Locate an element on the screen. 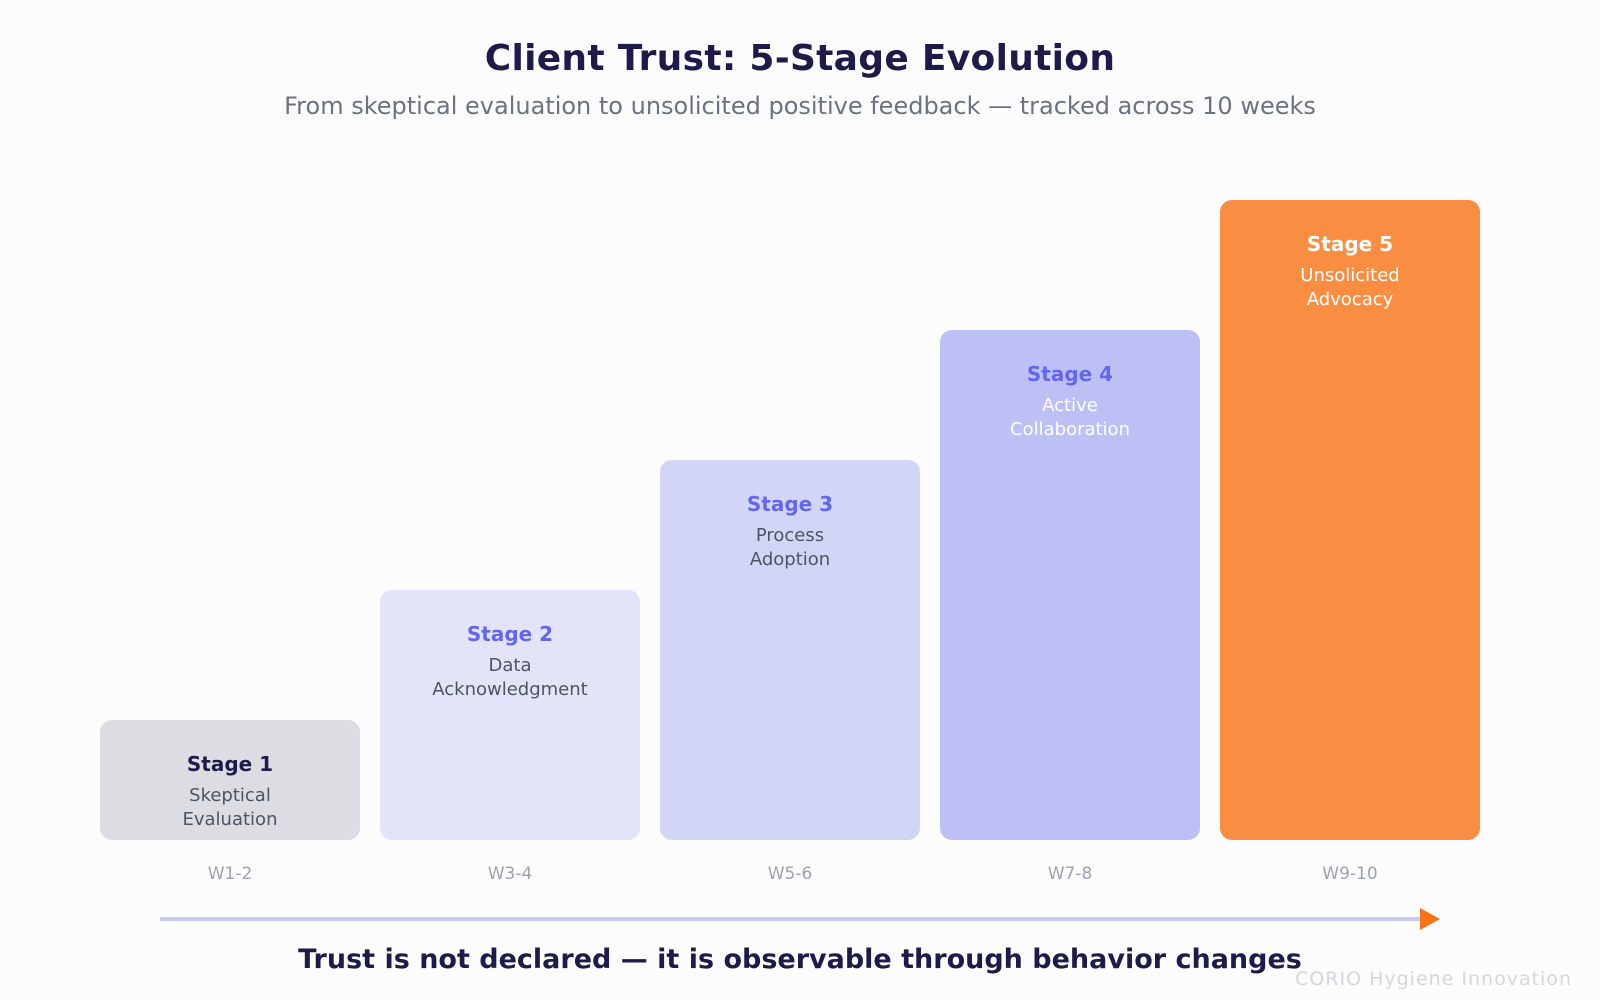 This screenshot has height=1000, width=1600. stage-description: Data Acknowledgment is located at coordinates (510, 677).